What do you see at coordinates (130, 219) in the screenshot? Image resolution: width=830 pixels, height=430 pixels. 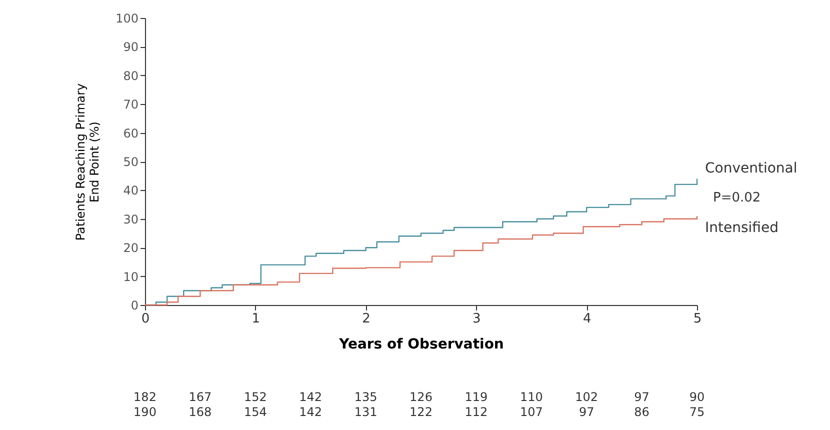 I see `y-tick-label: 30` at bounding box center [130, 219].